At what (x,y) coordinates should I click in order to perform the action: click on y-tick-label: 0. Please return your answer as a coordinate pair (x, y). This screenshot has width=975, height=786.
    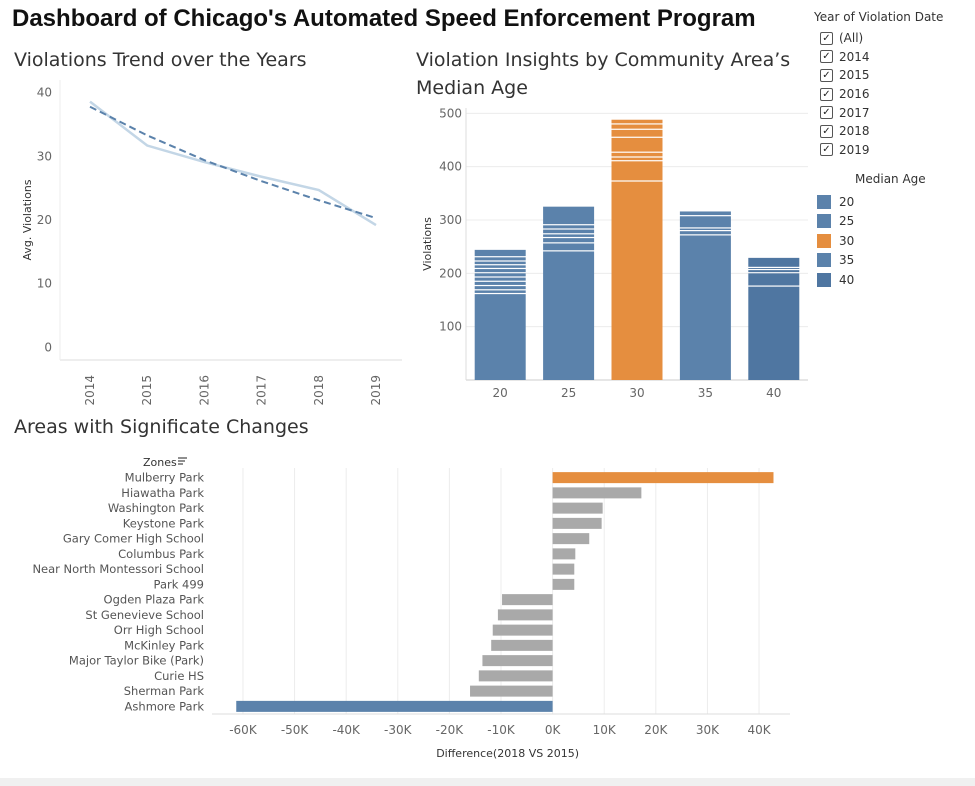
    Looking at the image, I should click on (48, 347).